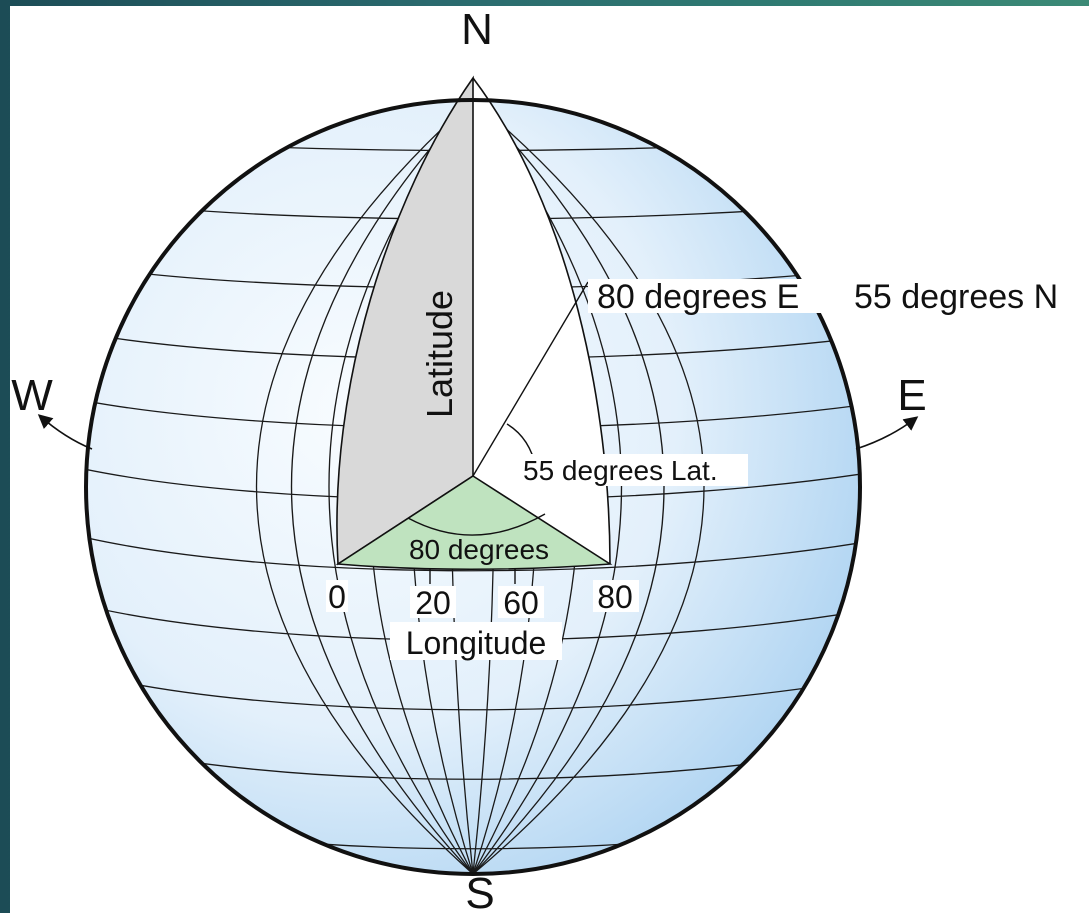 This screenshot has height=913, width=1089. I want to click on longitude-tick-marks, so click(472, 576).